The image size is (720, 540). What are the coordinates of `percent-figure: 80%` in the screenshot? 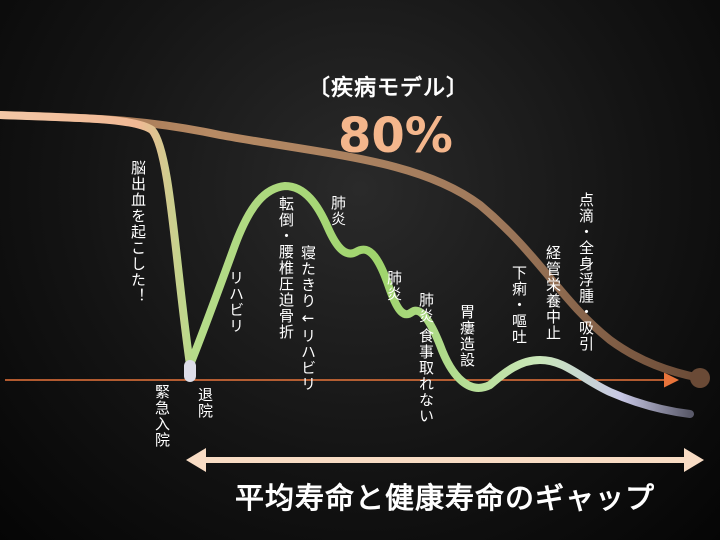 It's located at (395, 136).